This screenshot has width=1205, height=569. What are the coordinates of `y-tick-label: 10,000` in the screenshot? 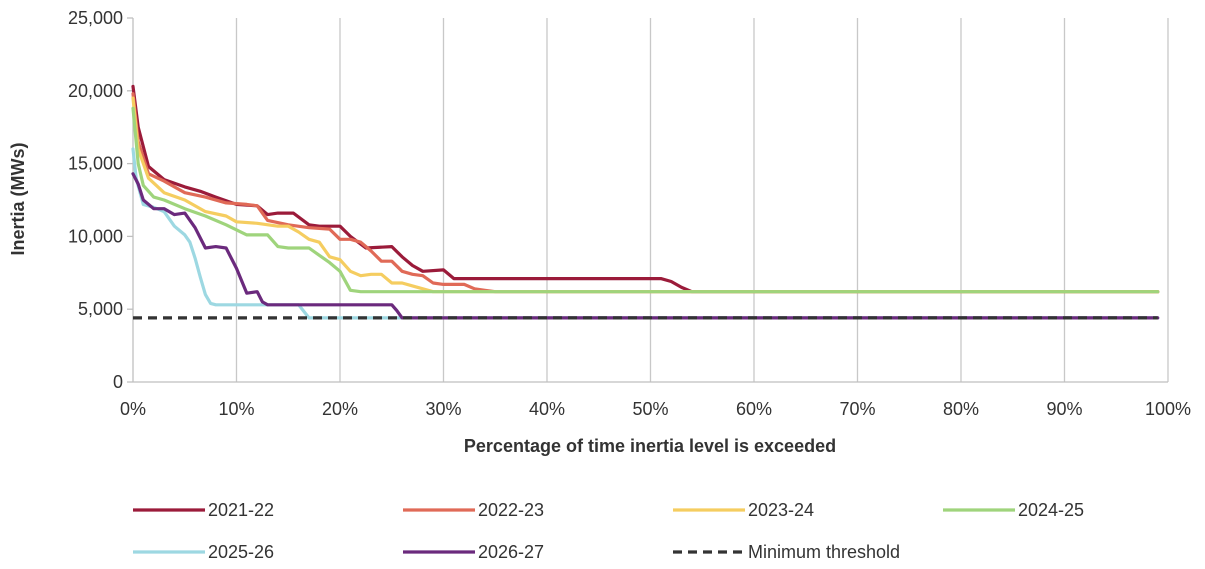 It's located at (95, 236).